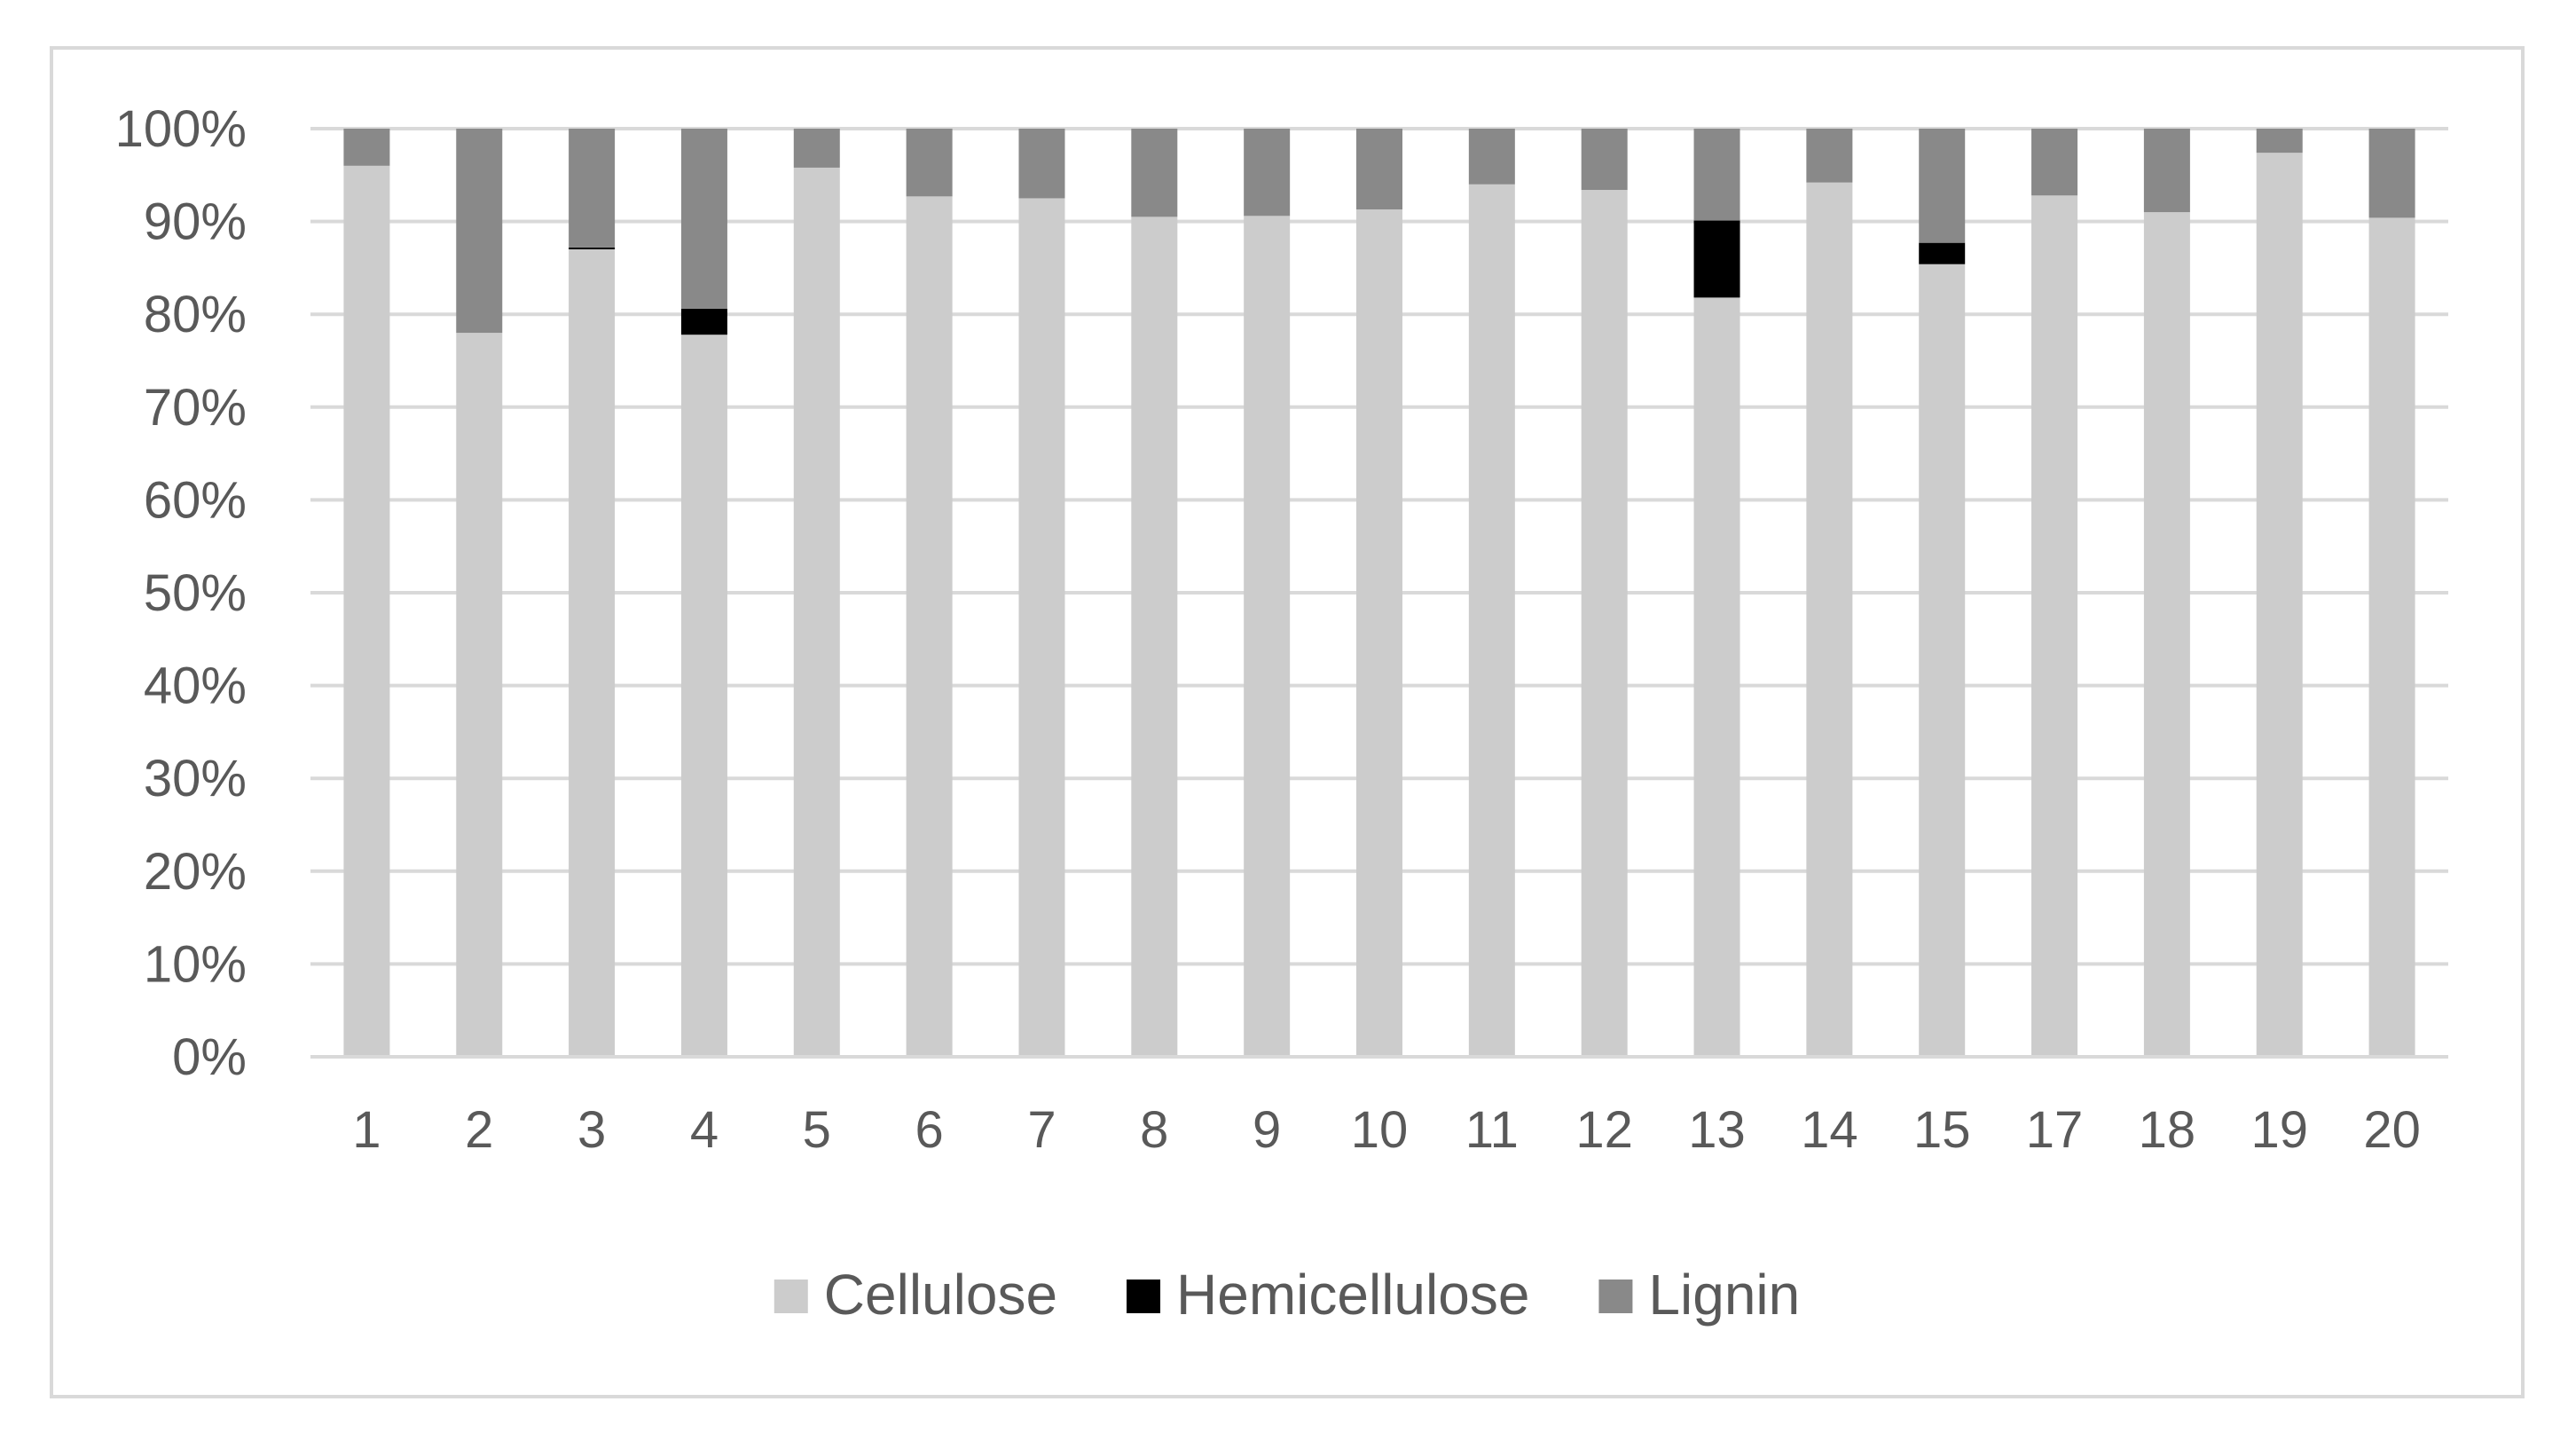  Describe the element at coordinates (195, 500) in the screenshot. I see `y-tick-label: 60%` at that location.